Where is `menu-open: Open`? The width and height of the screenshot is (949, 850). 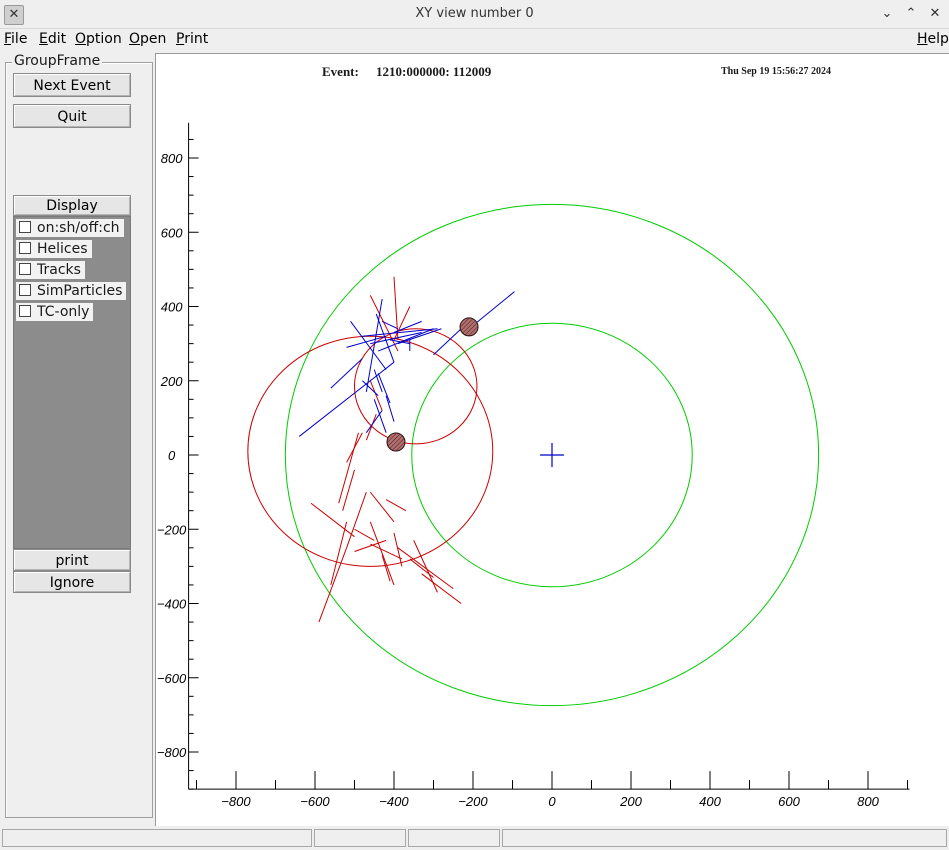
menu-open: Open is located at coordinates (148, 39).